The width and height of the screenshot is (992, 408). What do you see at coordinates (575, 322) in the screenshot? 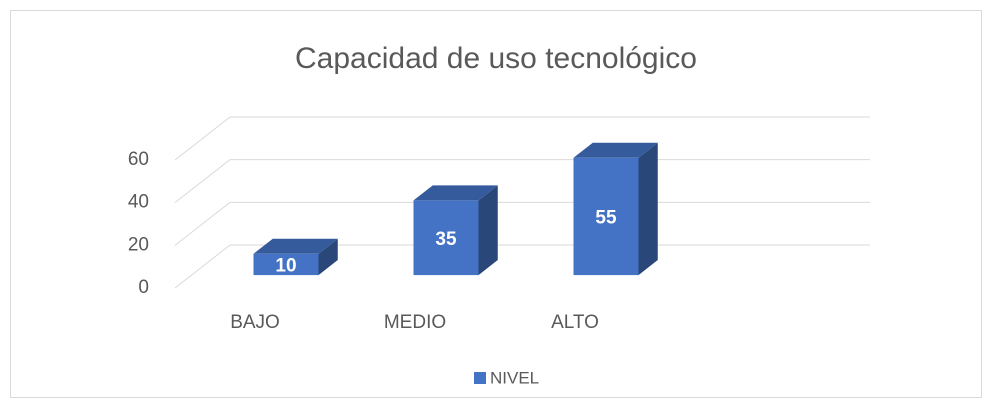
I see `x-tick-label: ALTO` at bounding box center [575, 322].